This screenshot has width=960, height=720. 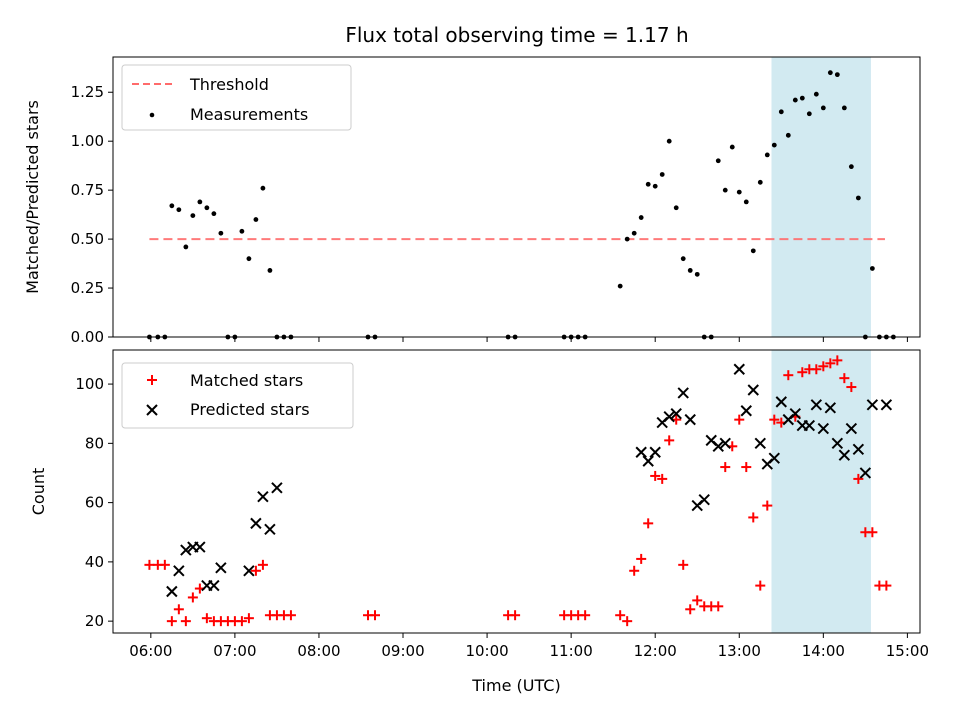 What do you see at coordinates (87, 288) in the screenshot?
I see `y-tick-label: 0.25` at bounding box center [87, 288].